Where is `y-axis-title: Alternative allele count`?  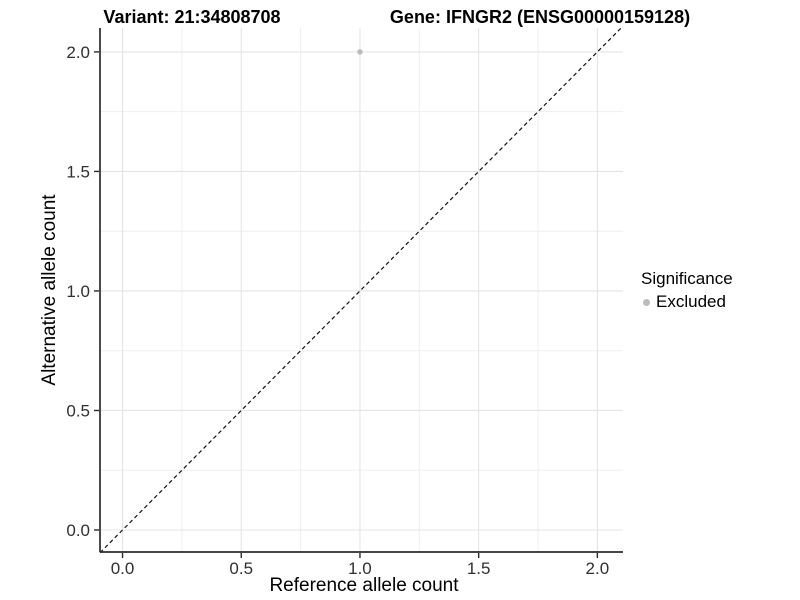
y-axis-title: Alternative allele count is located at coordinates (49, 290).